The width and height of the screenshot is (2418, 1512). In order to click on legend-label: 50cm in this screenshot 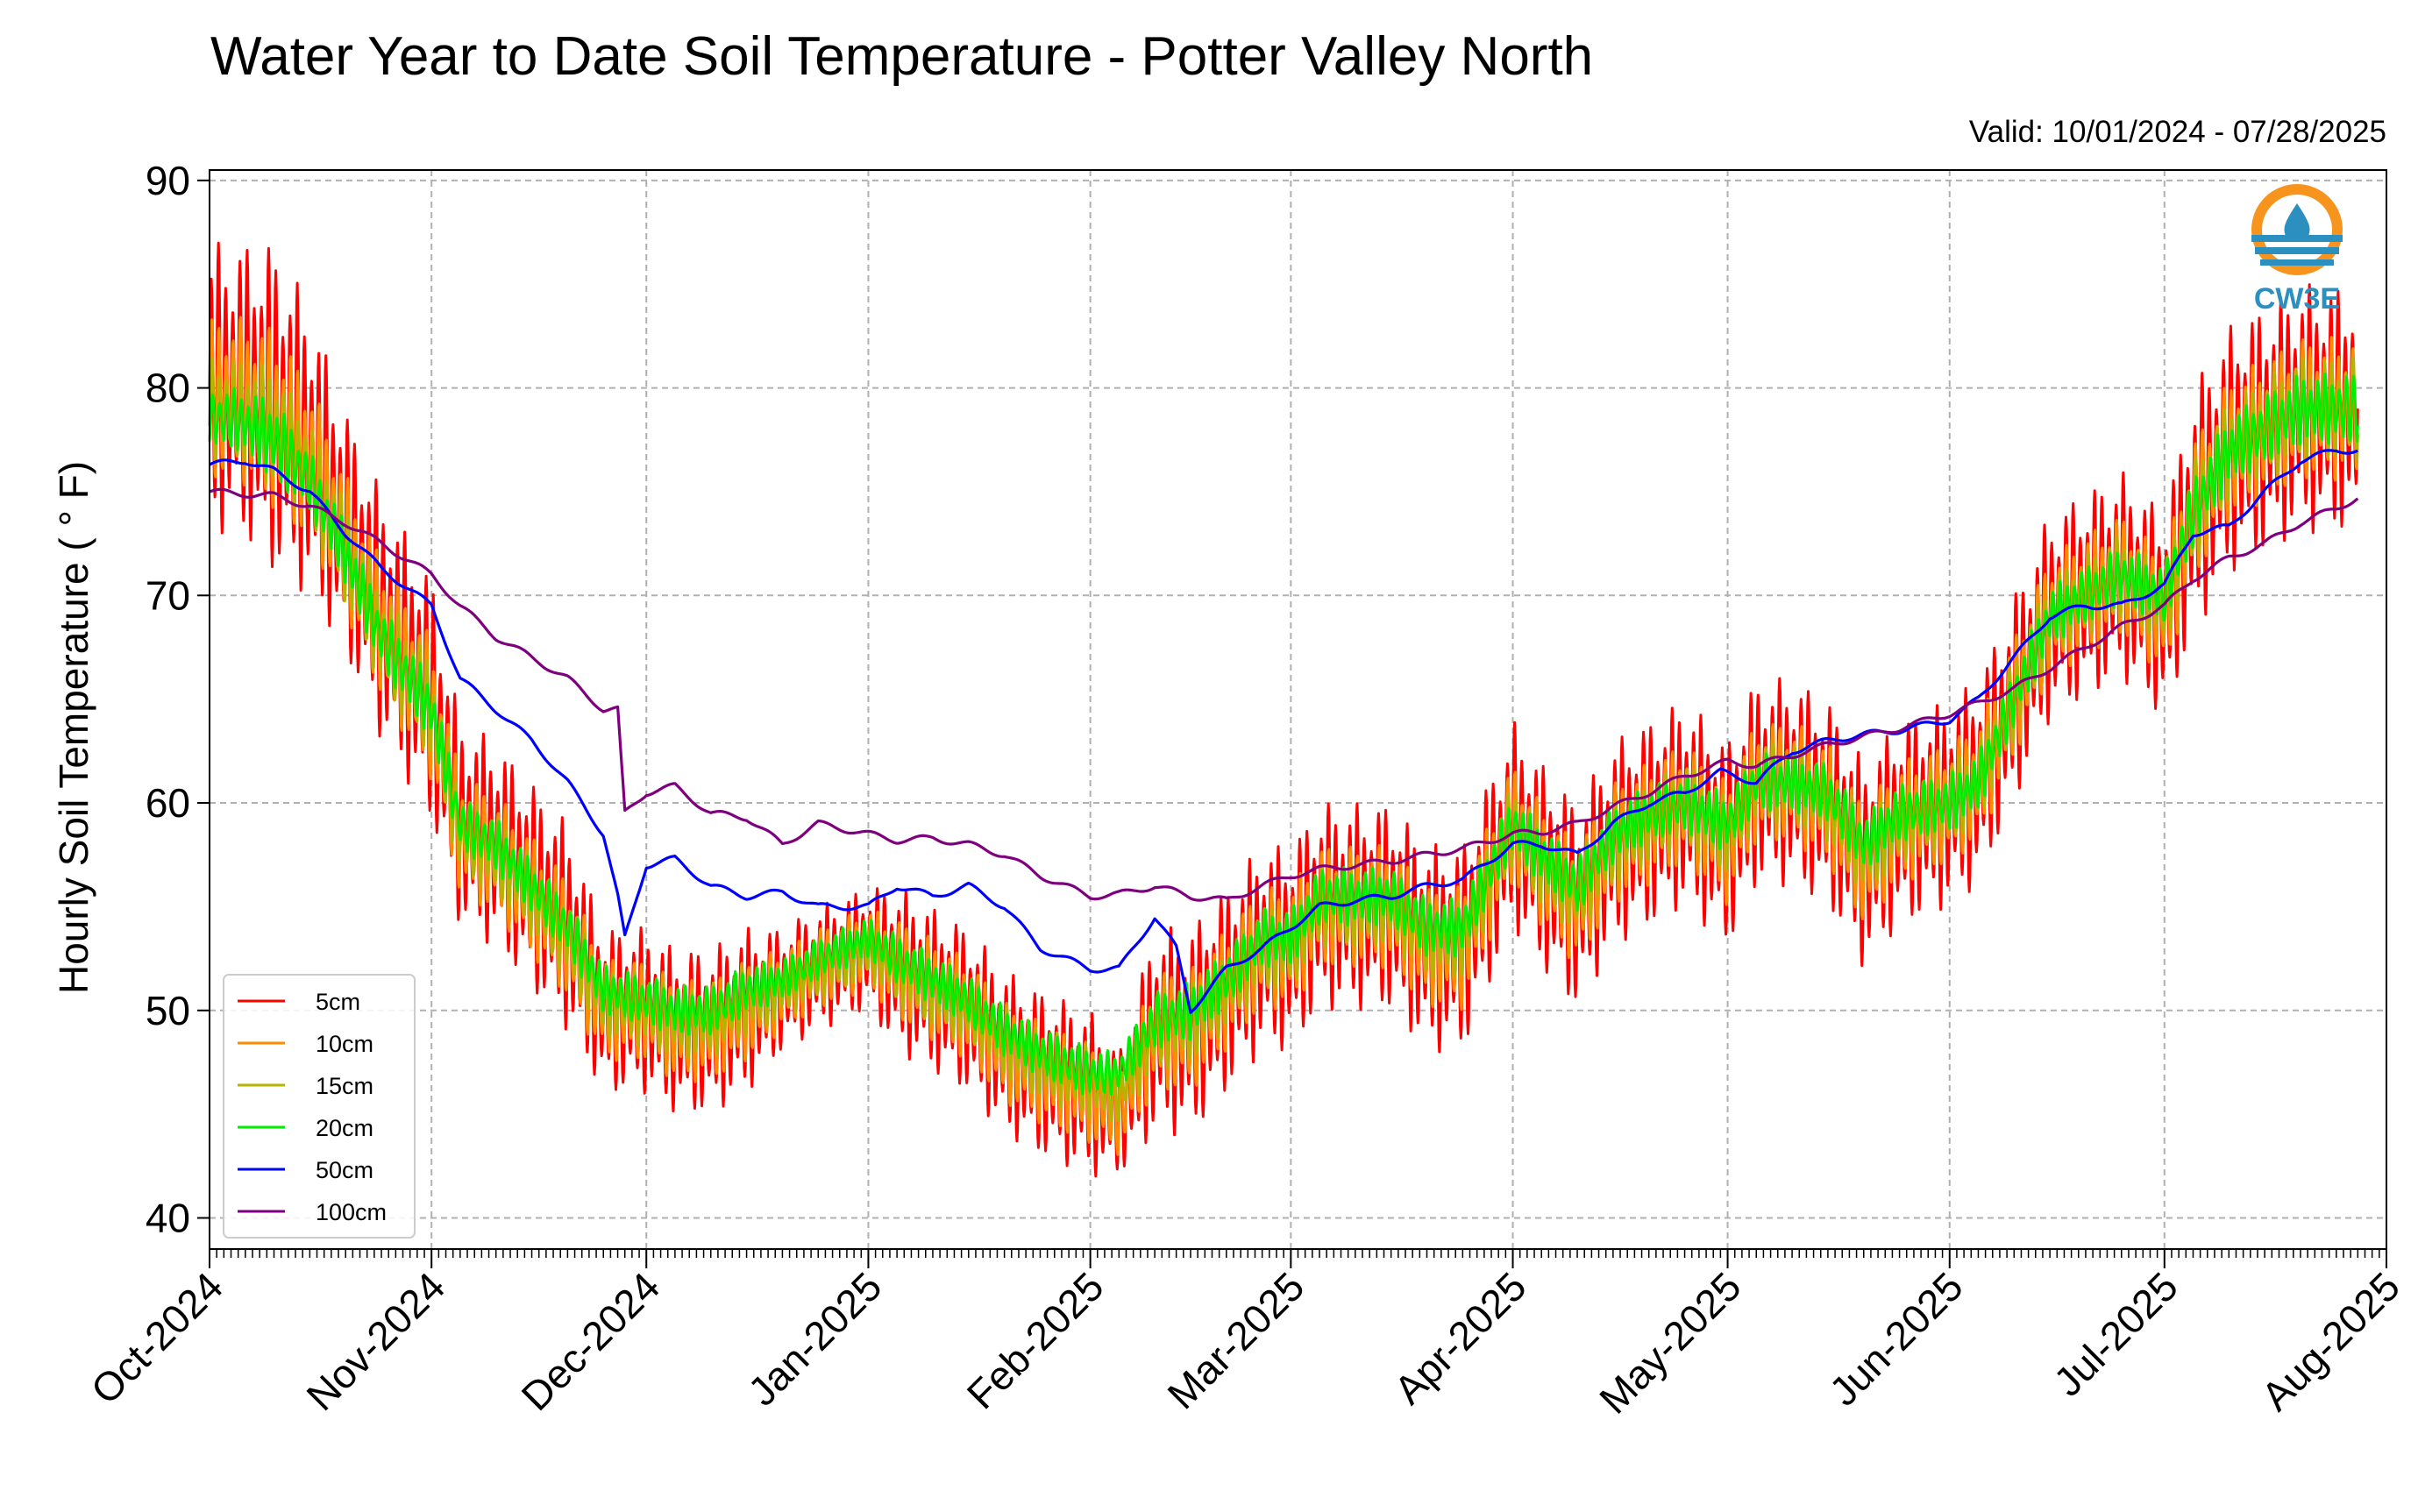, I will do `click(344, 1170)`.